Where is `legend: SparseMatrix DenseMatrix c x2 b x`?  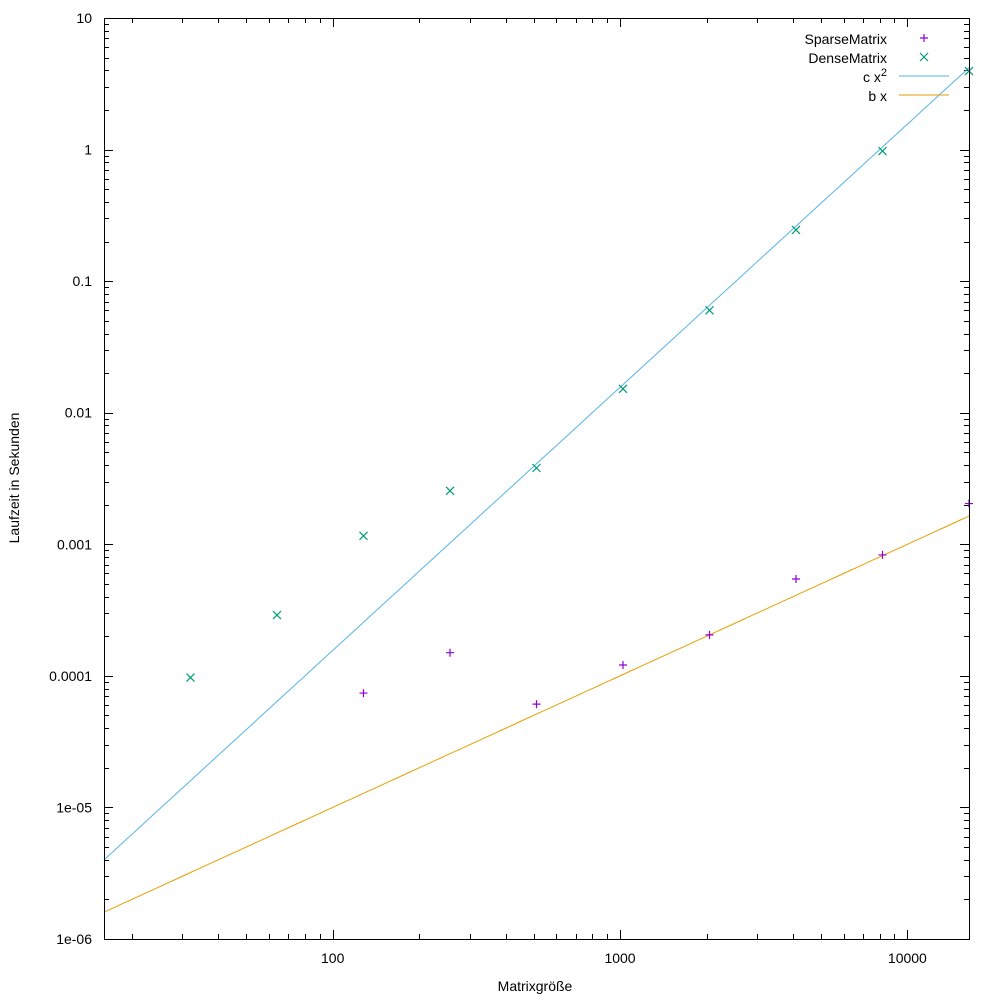 legend: SparseMatrix DenseMatrix c x2 b x is located at coordinates (877, 67).